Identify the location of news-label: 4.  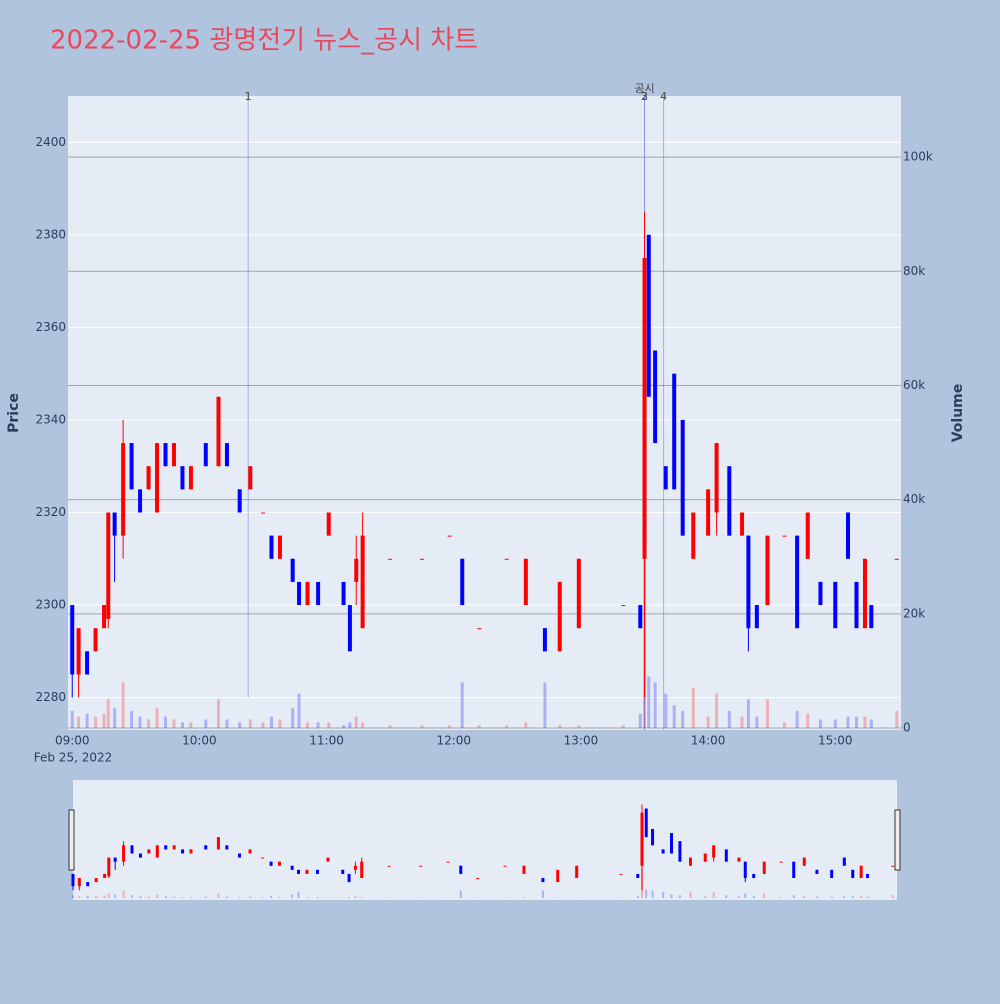
(663, 96).